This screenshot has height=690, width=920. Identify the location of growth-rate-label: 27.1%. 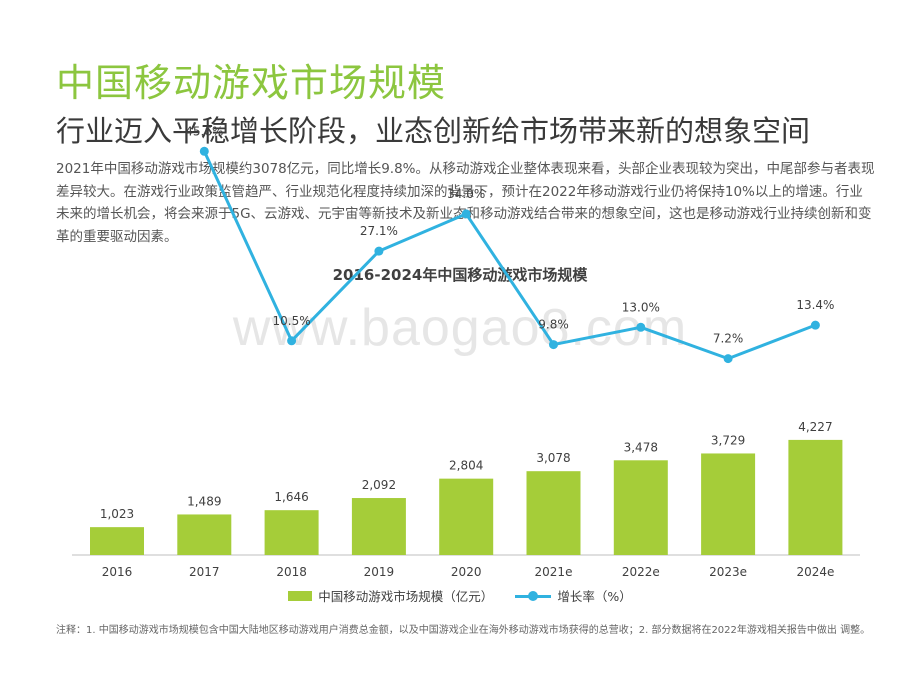
(379, 231).